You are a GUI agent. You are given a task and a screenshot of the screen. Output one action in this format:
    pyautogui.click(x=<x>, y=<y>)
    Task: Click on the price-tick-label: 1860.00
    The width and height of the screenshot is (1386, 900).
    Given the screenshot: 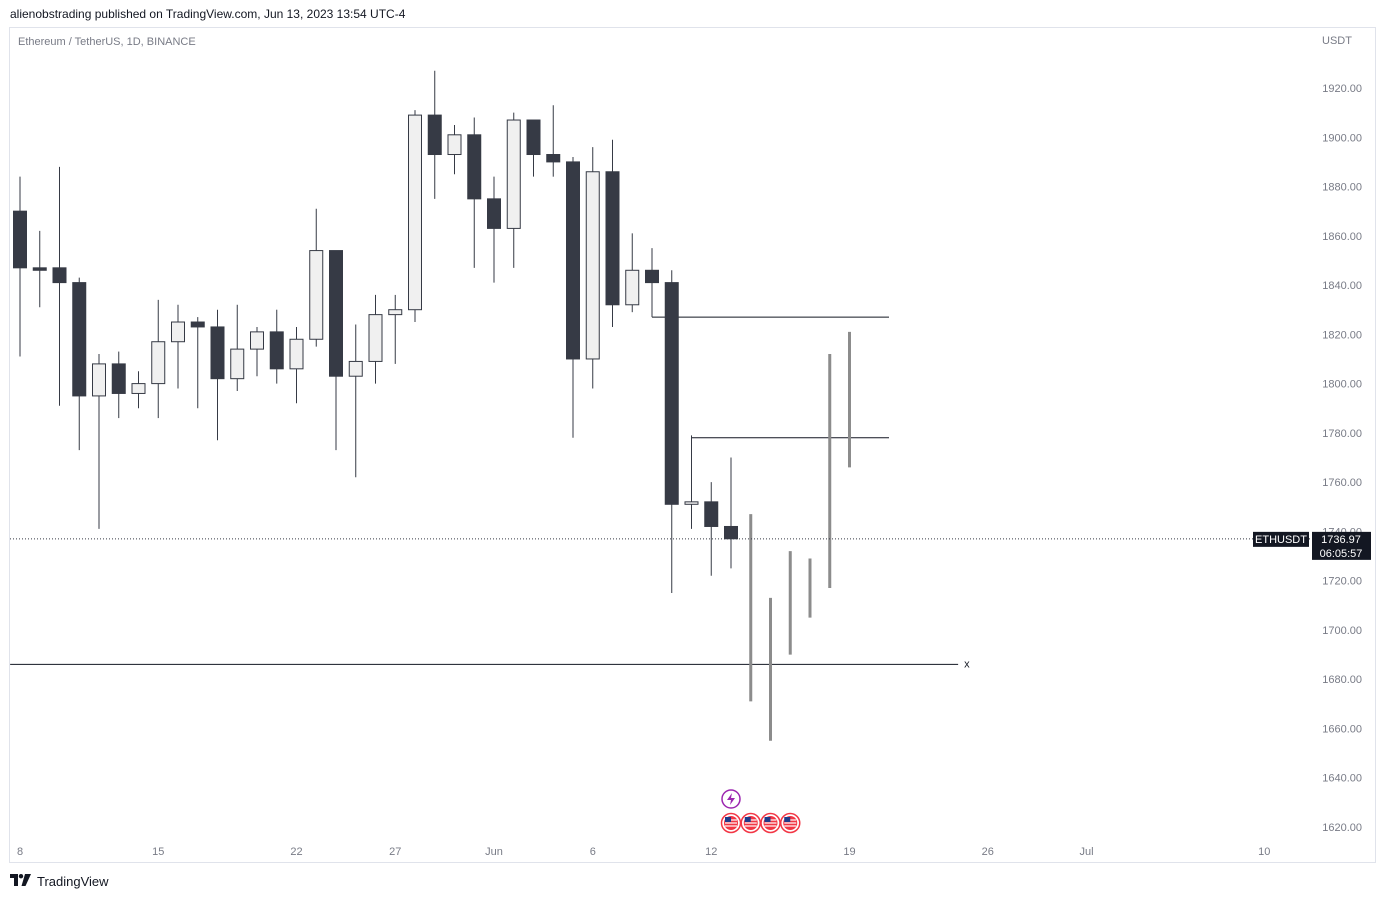 What is the action you would take?
    pyautogui.click(x=1342, y=237)
    